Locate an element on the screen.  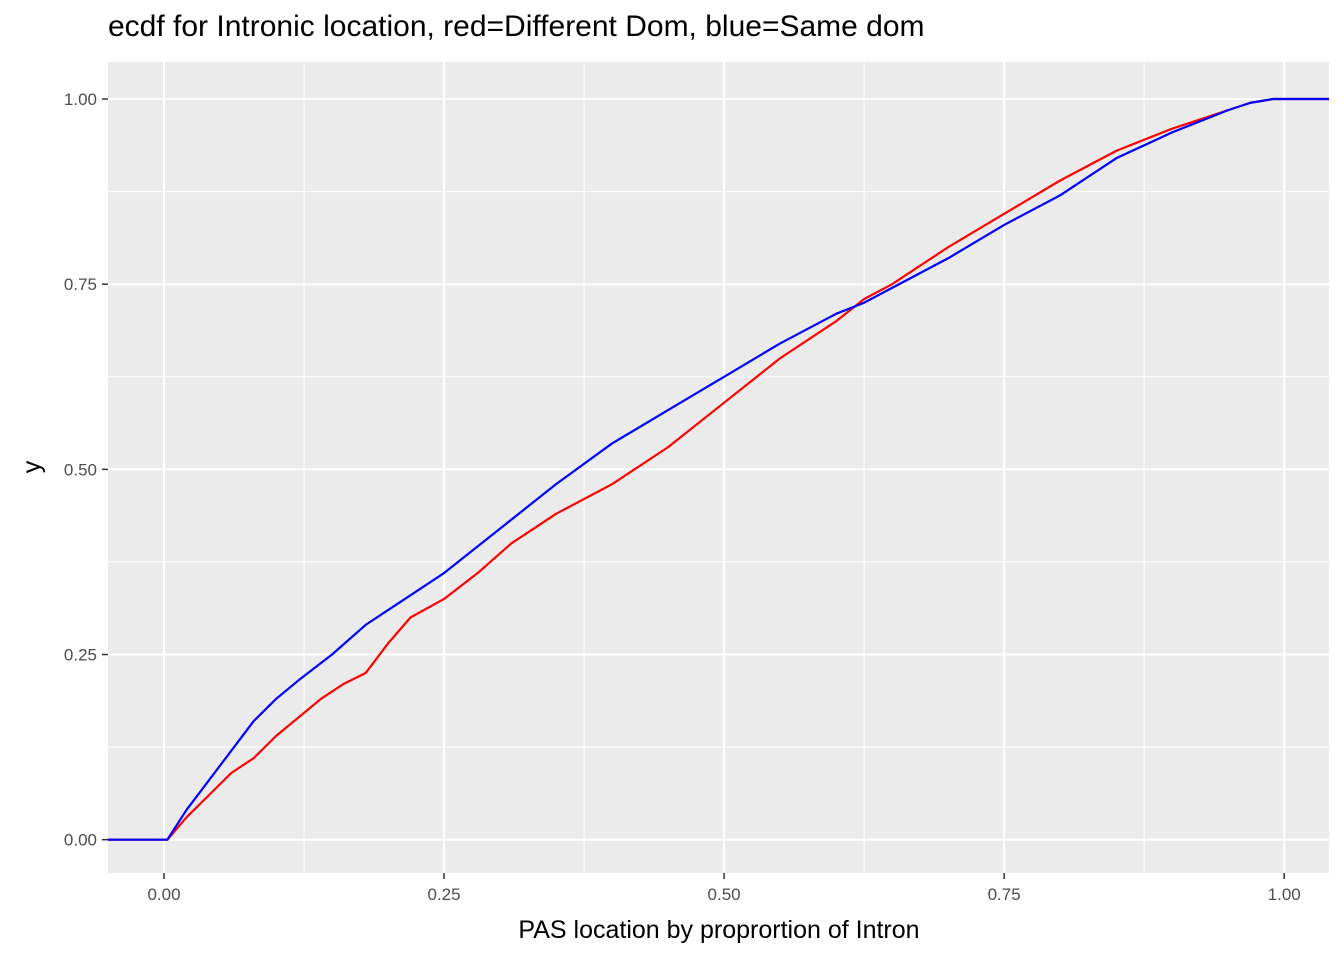
y-axis-title: y is located at coordinates (32, 466).